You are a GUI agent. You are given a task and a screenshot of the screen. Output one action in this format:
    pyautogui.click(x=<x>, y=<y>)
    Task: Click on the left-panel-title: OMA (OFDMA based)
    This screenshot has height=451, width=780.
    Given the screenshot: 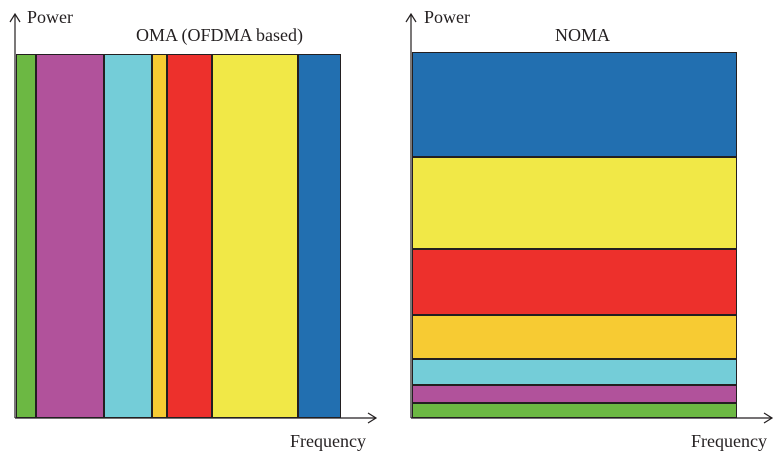 What is the action you would take?
    pyautogui.click(x=220, y=35)
    